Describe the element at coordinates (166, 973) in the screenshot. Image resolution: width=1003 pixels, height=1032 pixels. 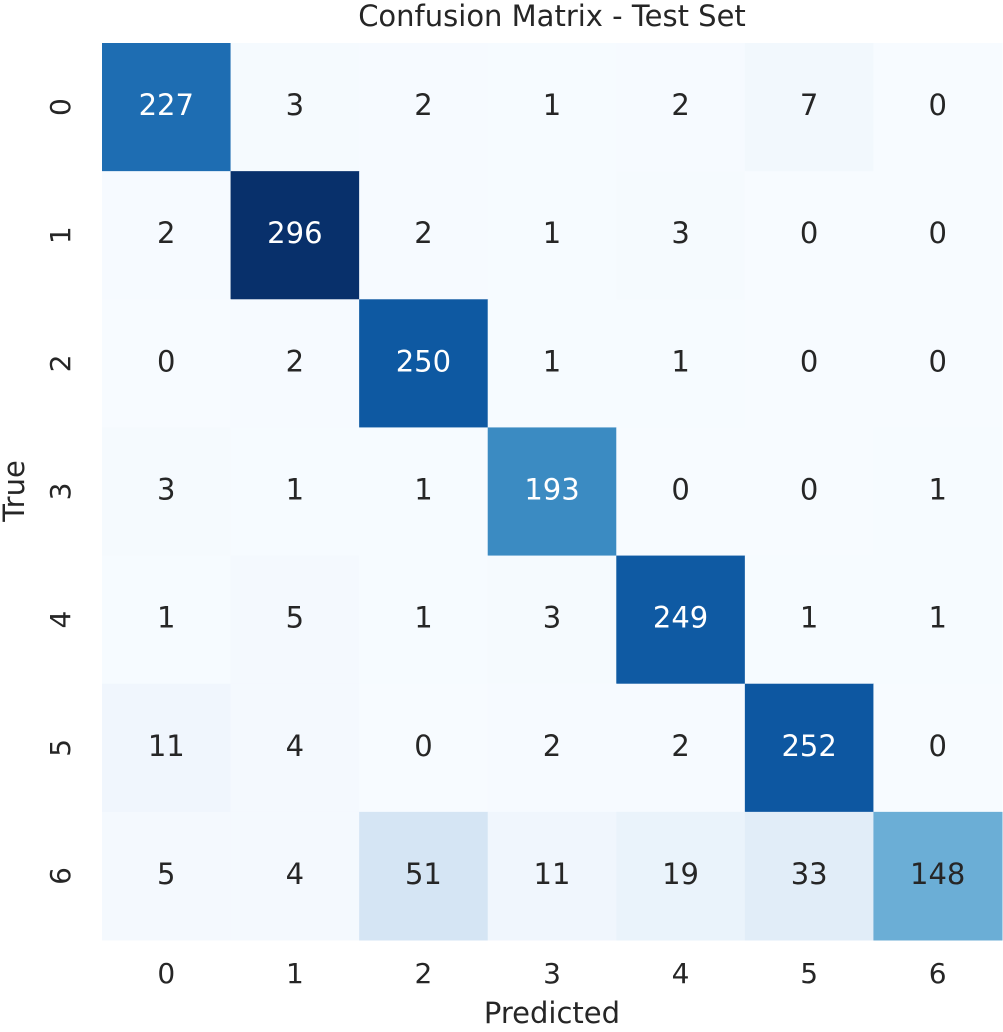
I see `x-tick-label: 0` at that location.